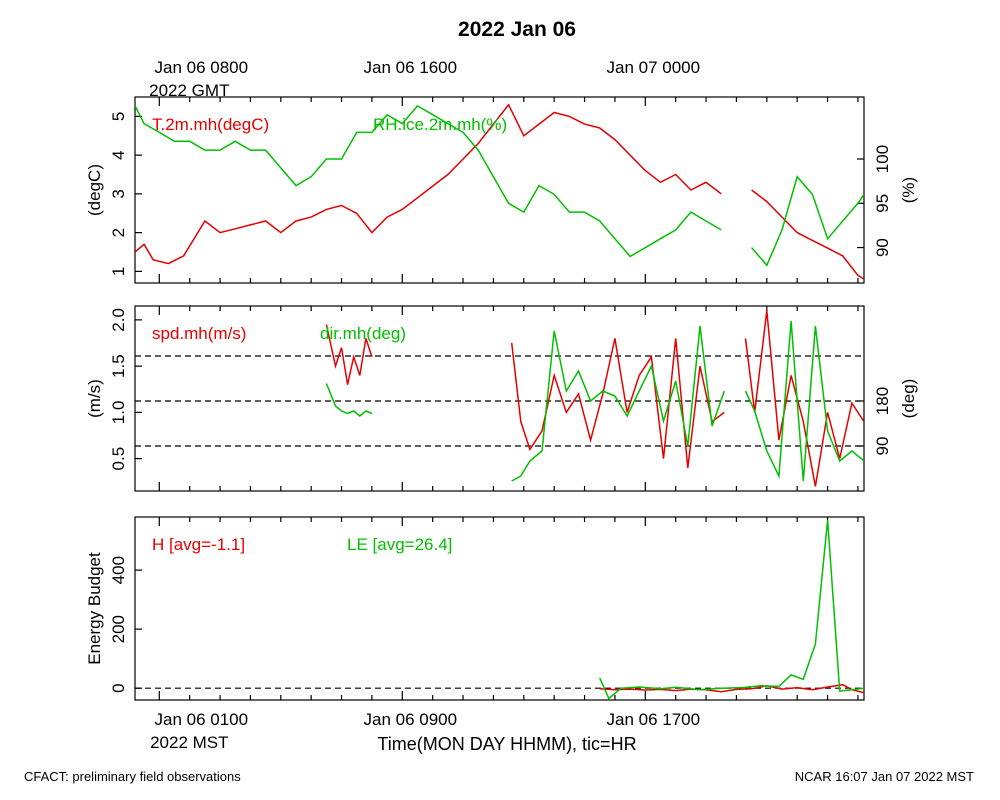 Image resolution: width=1000 pixels, height=800 pixels. Describe the element at coordinates (882, 203) in the screenshot. I see `y-right-tick-label: 95` at that location.